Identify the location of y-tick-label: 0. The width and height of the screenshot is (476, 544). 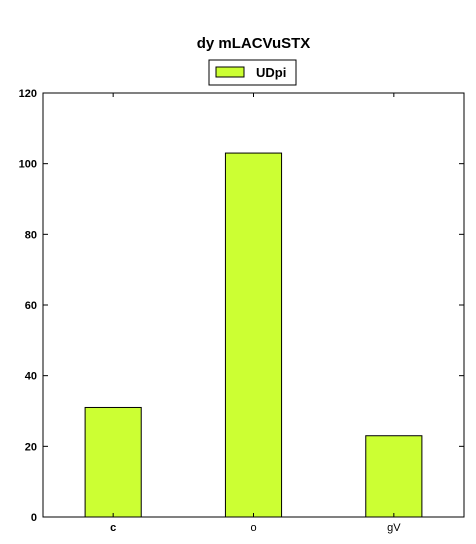
(34, 518).